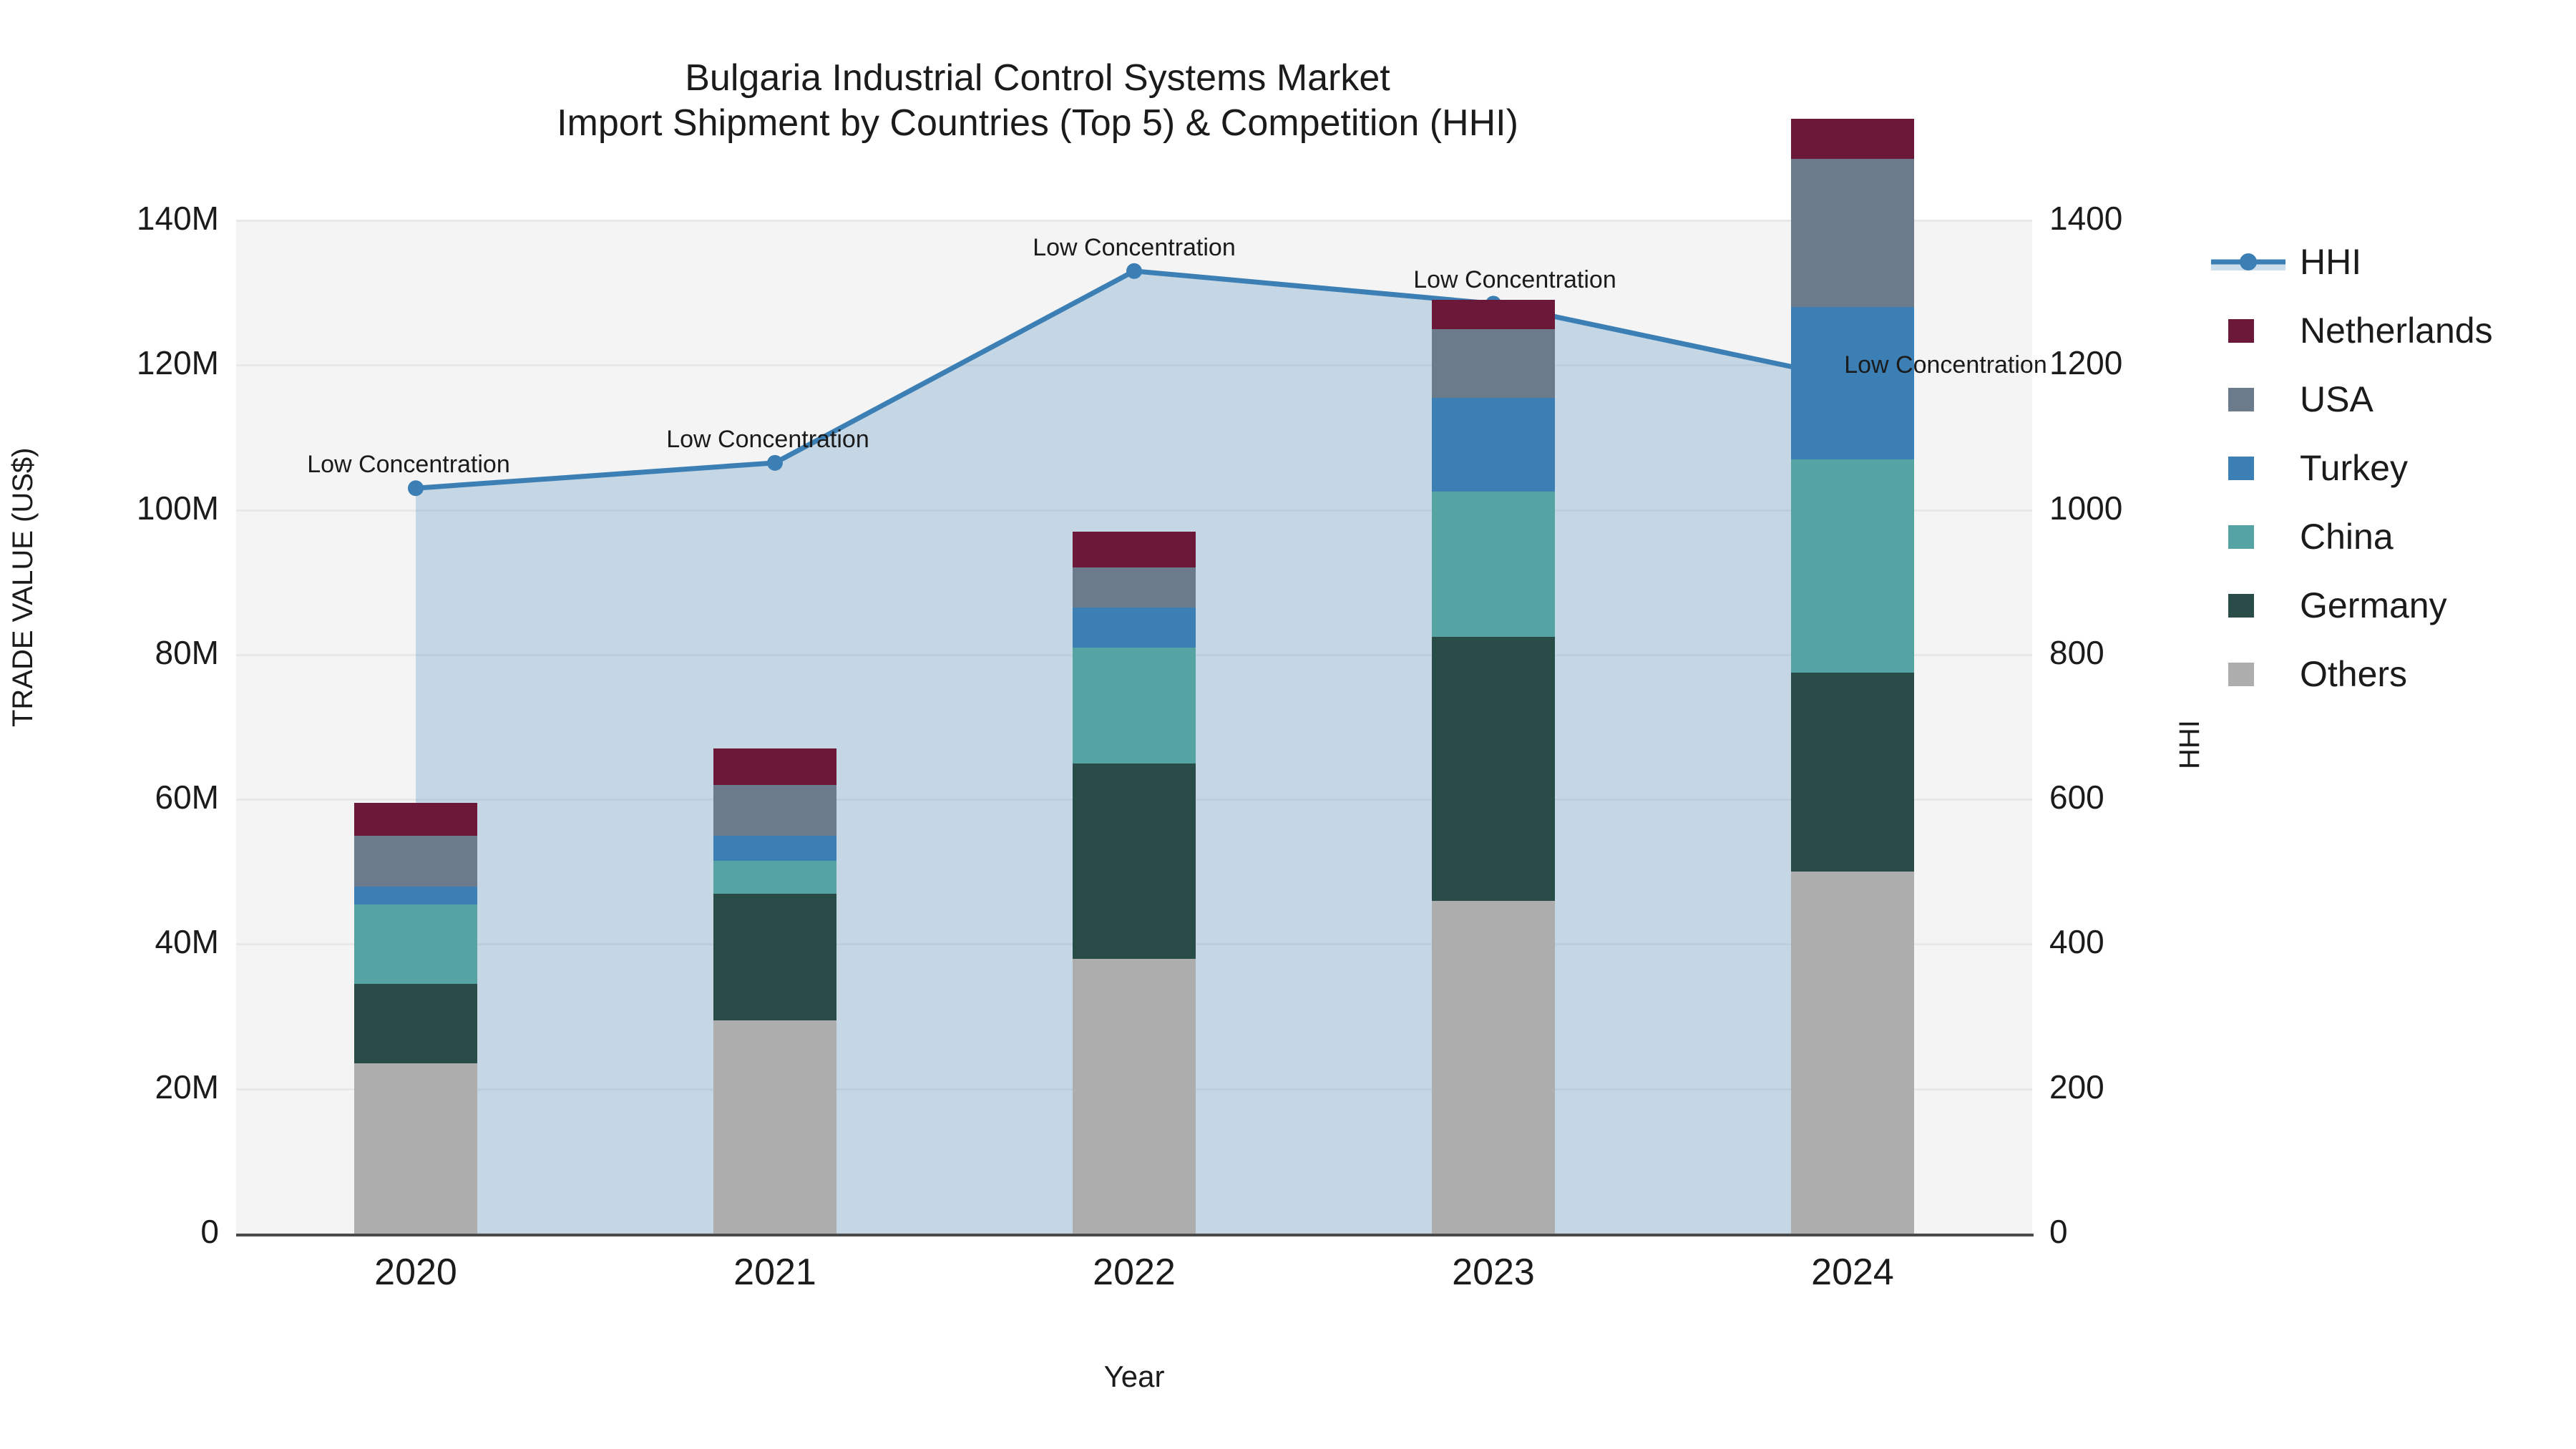 The image size is (2576, 1449). What do you see at coordinates (2396, 331) in the screenshot?
I see `legend-item-label: Netherlands` at bounding box center [2396, 331].